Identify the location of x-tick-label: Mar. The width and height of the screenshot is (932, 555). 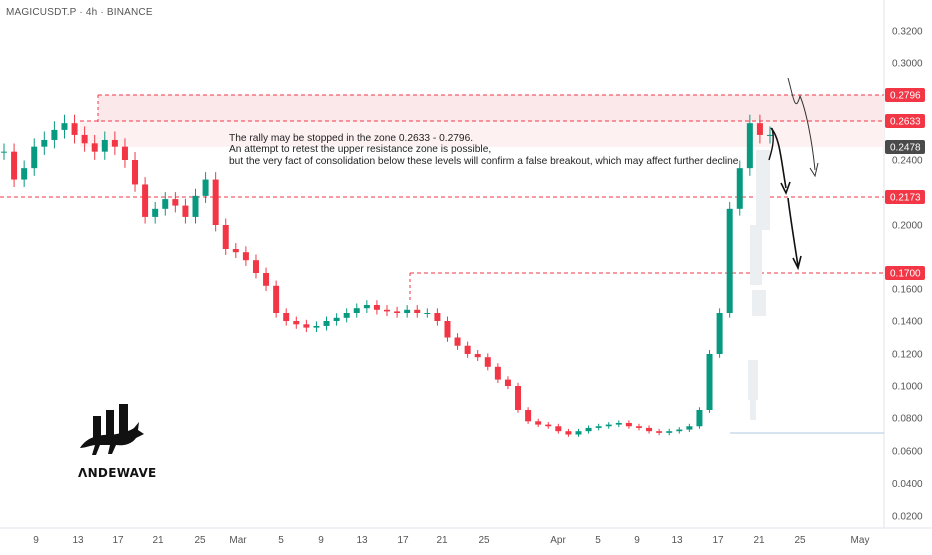
(238, 540).